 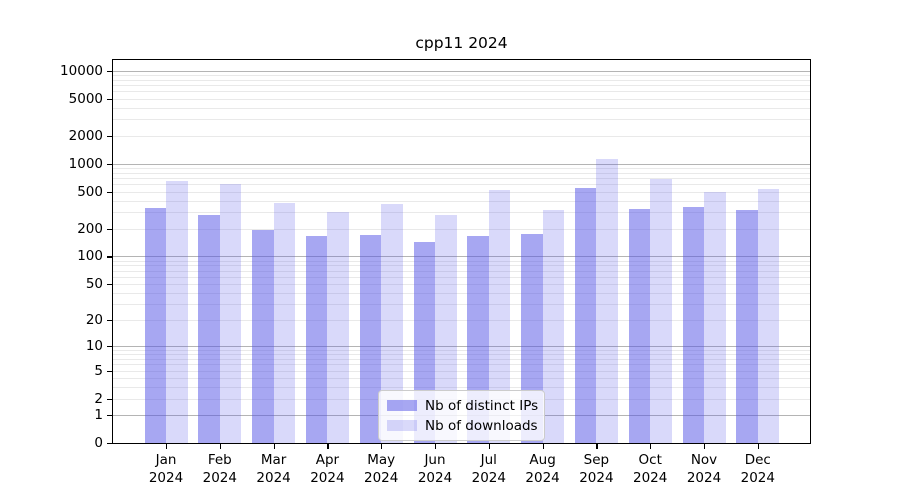 What do you see at coordinates (166, 460) in the screenshot?
I see `x-tick-label-month: Jan` at bounding box center [166, 460].